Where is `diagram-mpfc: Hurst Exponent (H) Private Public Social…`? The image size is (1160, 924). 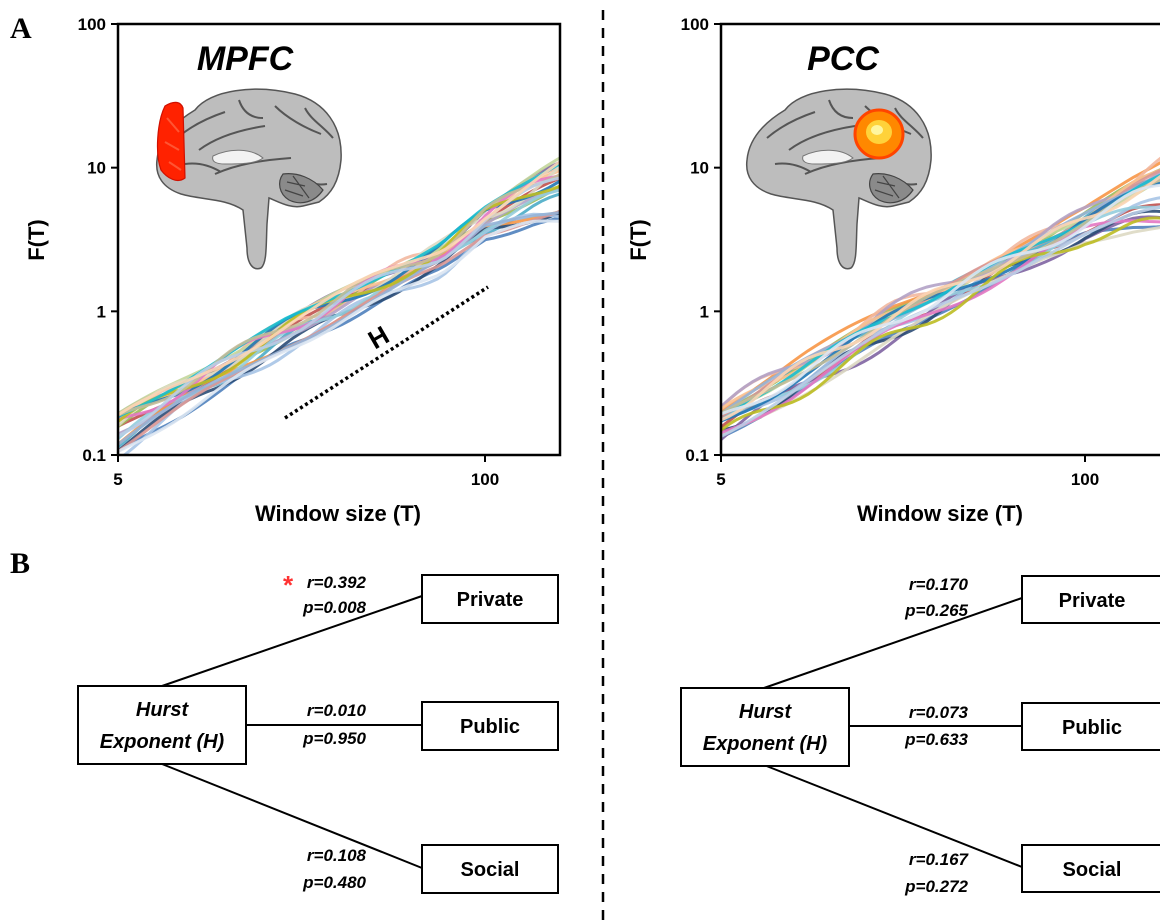 diagram-mpfc: Hurst Exponent (H) Private Public Social… is located at coordinates (318, 732).